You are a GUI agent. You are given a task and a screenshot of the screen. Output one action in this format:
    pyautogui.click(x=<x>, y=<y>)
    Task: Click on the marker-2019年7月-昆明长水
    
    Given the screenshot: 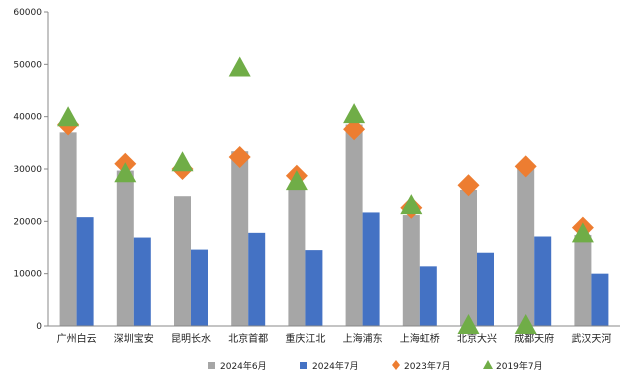 What is the action you would take?
    pyautogui.click(x=182, y=161)
    